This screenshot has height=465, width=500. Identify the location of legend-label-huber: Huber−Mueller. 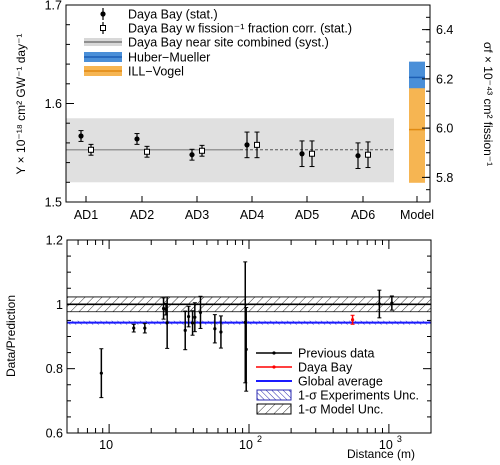
(169, 58).